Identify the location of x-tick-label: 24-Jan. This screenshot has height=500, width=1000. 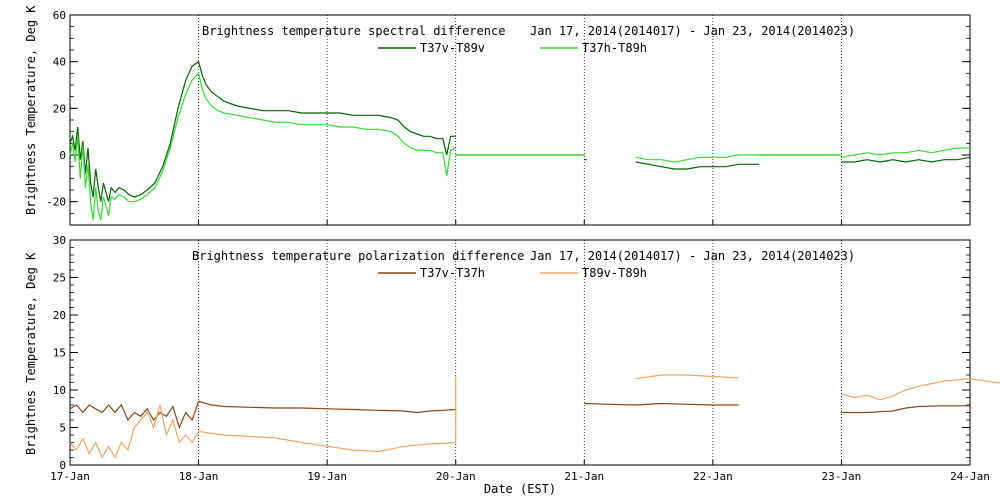
(970, 476).